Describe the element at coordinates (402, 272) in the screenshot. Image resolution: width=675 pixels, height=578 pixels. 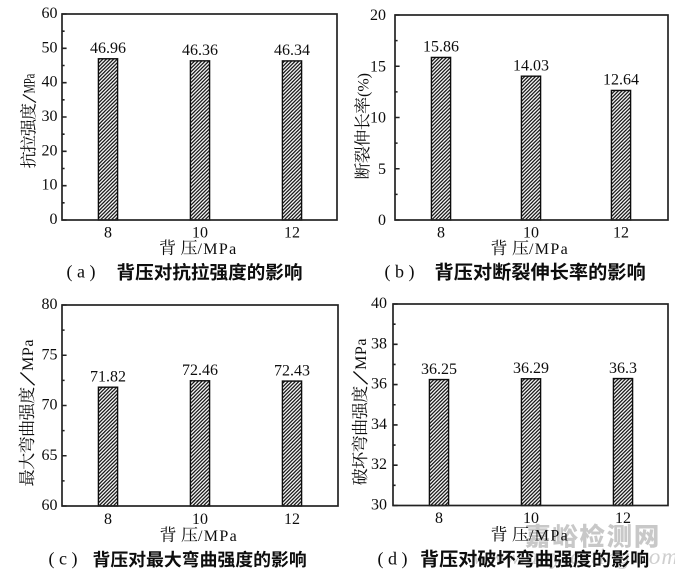
I see `svg-text: (b)` at that location.